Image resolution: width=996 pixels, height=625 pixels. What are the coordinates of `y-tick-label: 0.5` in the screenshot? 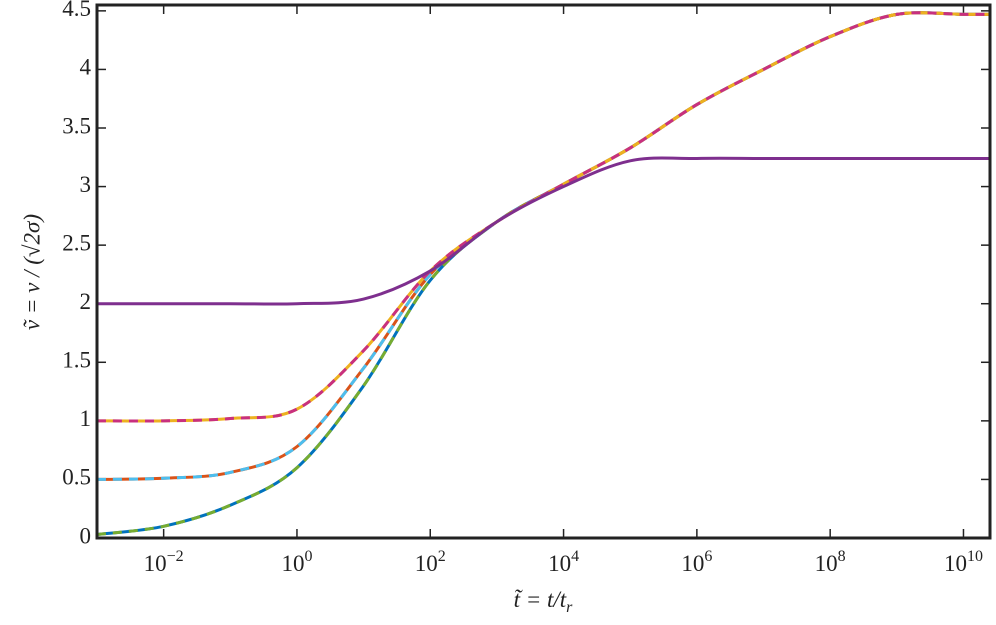 It's located at (76, 477).